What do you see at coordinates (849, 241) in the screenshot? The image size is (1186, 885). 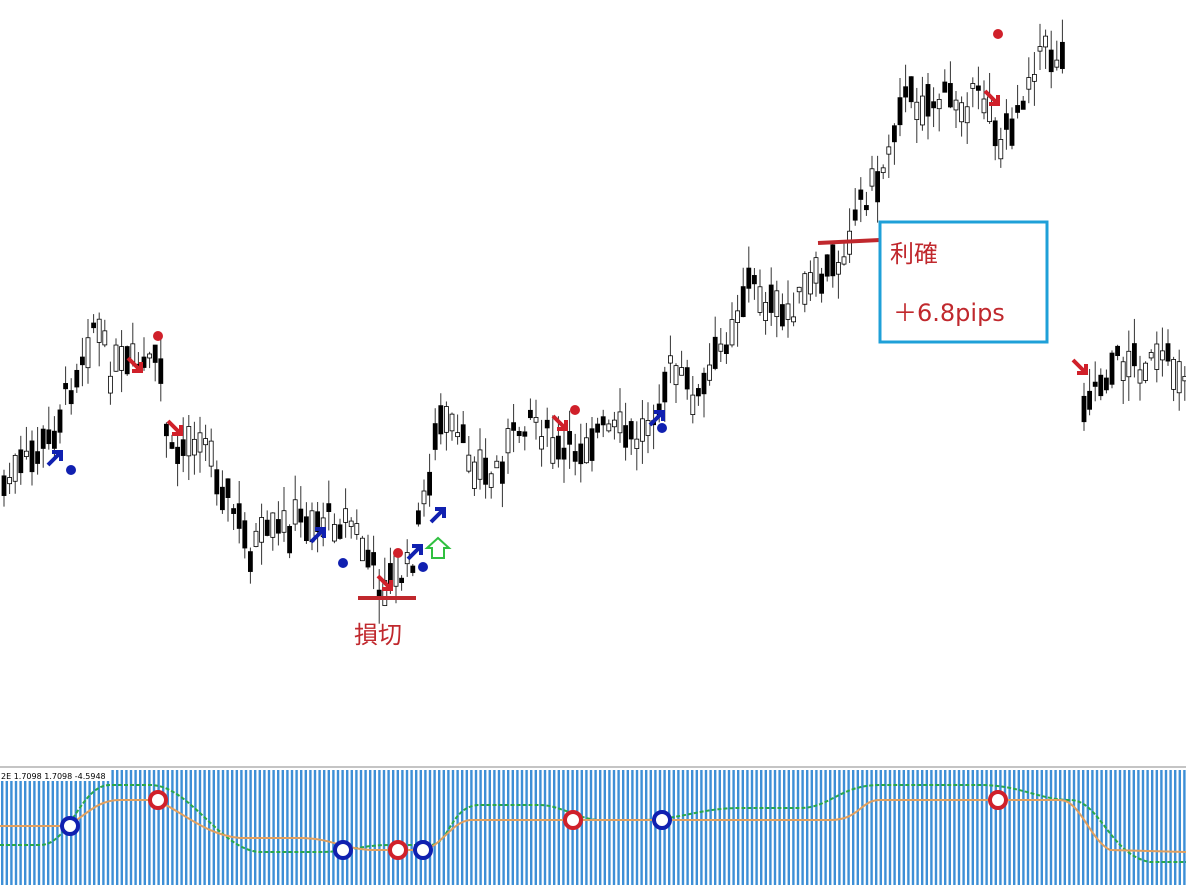 I see `take-profit-line` at bounding box center [849, 241].